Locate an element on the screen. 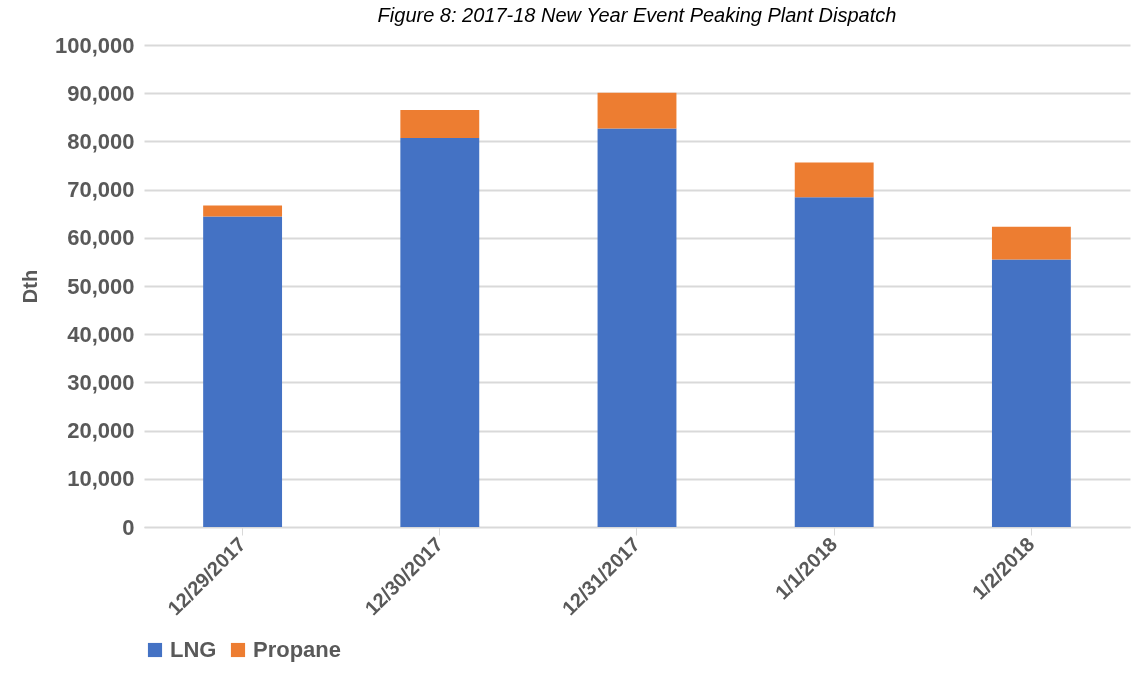 The height and width of the screenshot is (681, 1146). y-tick-label: 20,000 is located at coordinates (101, 431).